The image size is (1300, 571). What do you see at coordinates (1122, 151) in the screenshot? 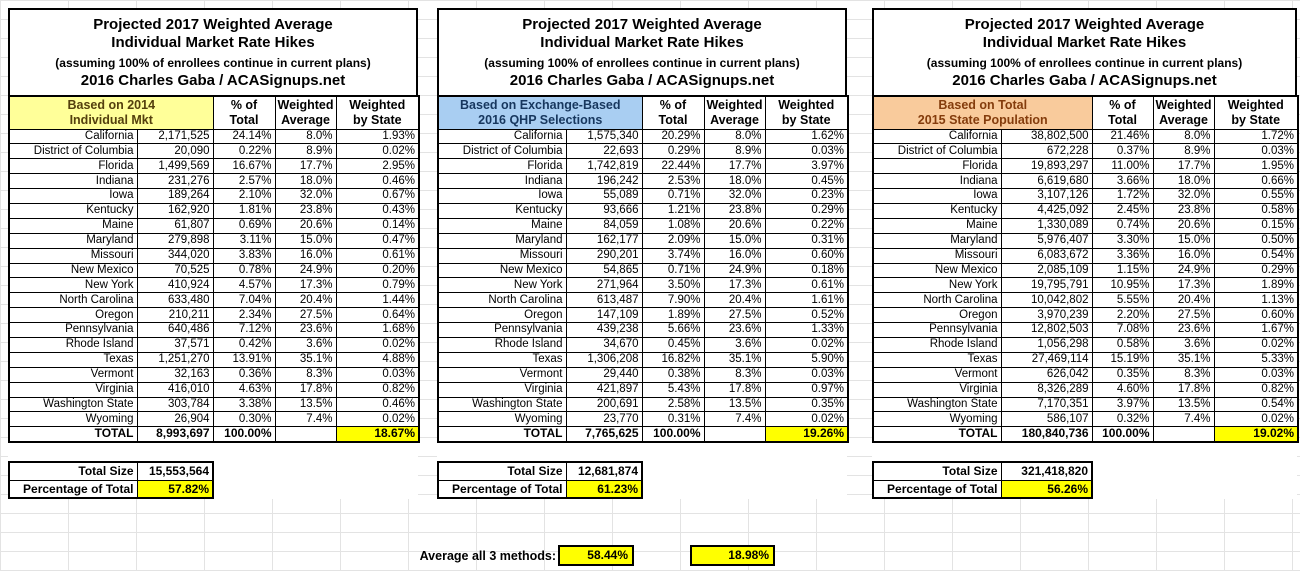
I see `pct-total-cell: 0.37%` at bounding box center [1122, 151].